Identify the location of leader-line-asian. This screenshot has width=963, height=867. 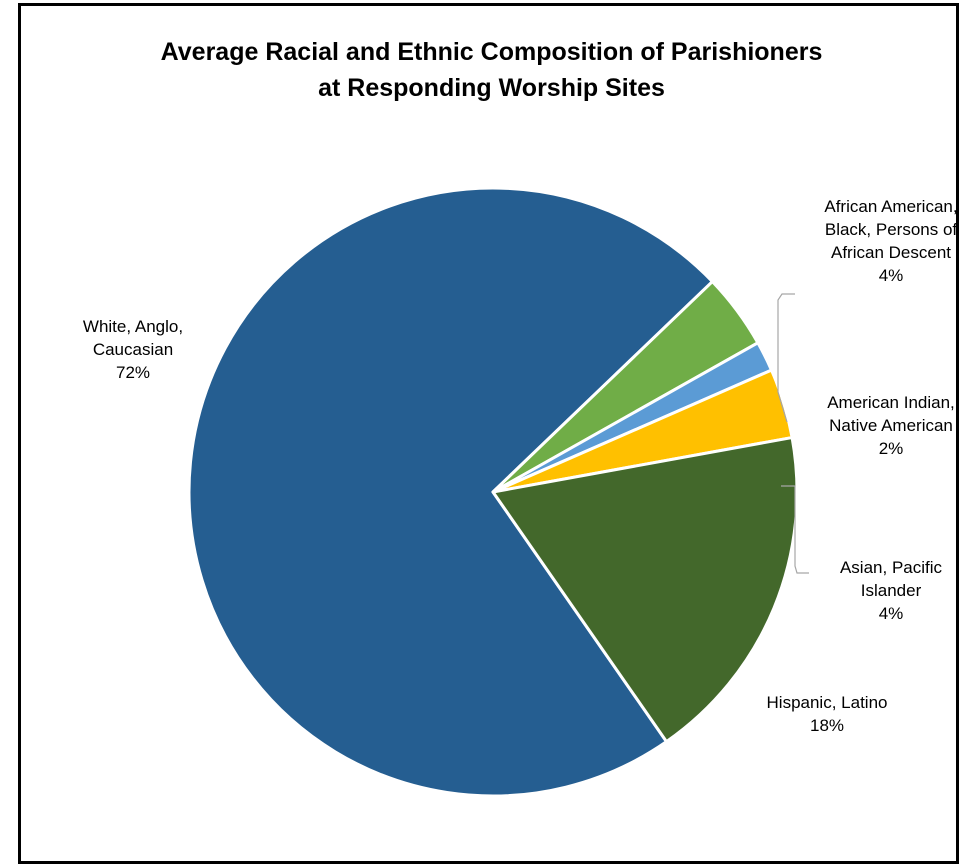
(795, 529).